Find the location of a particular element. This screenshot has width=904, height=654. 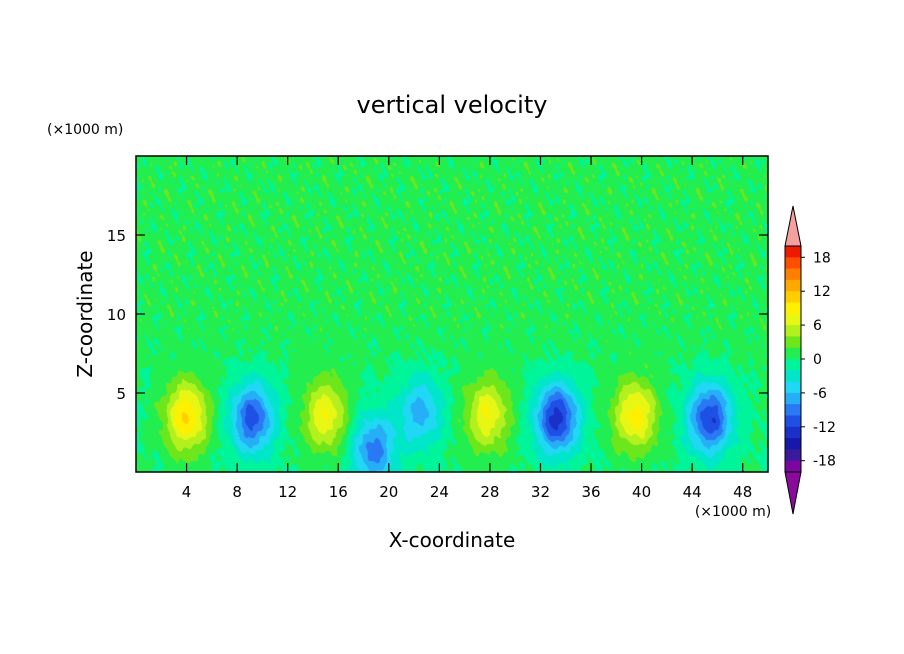

x-tick-label: 12 is located at coordinates (287, 492).